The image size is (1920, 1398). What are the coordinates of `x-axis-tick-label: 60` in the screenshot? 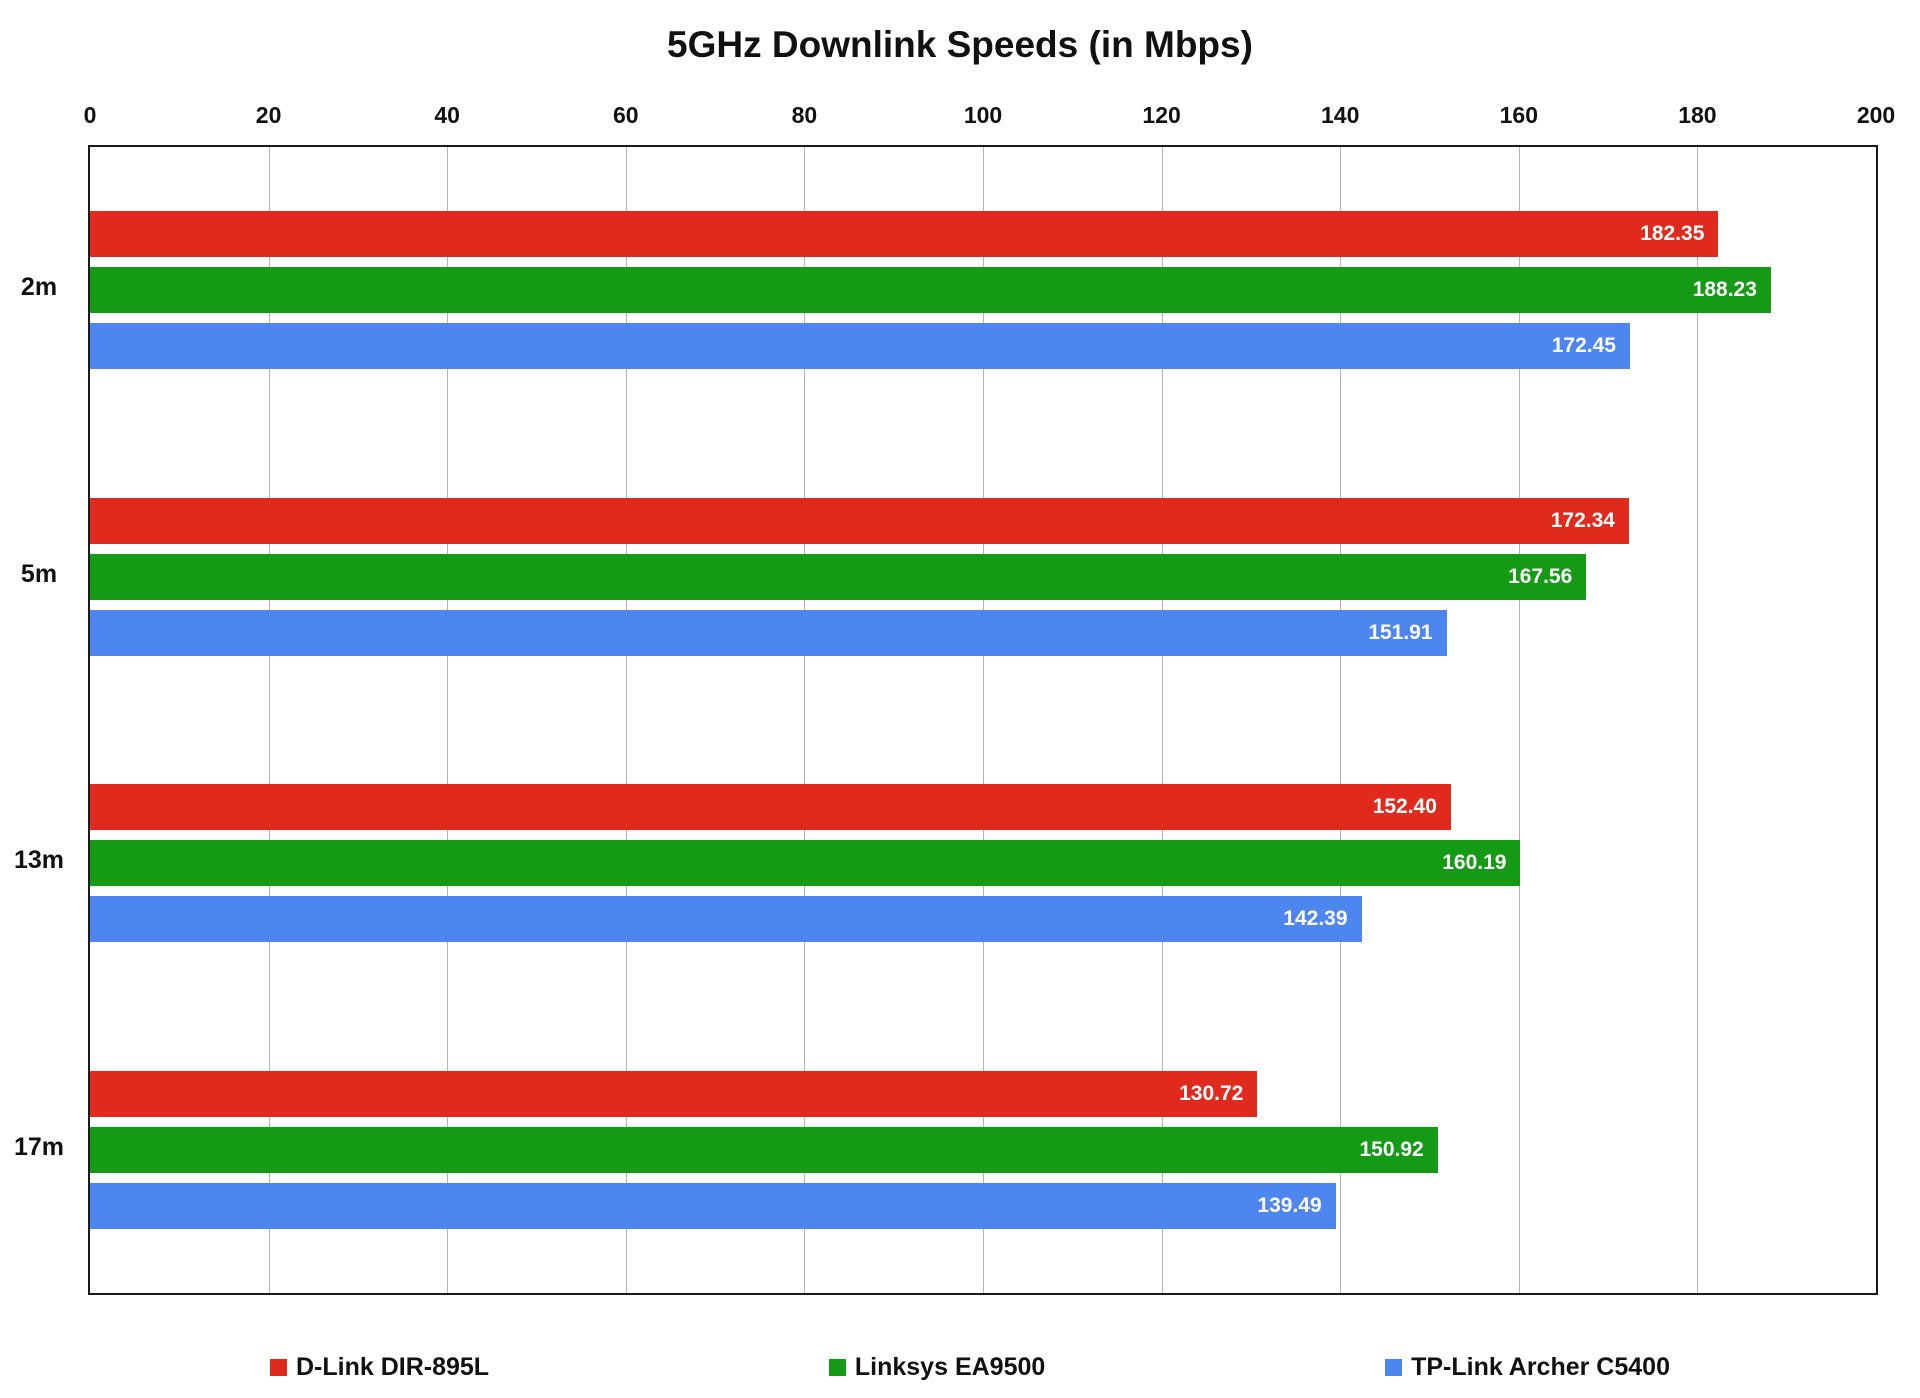 It's located at (626, 115).